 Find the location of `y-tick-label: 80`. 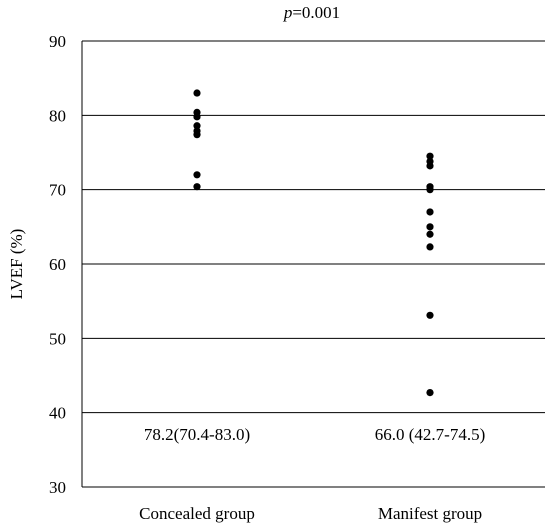

y-tick-label: 80 is located at coordinates (57, 115).